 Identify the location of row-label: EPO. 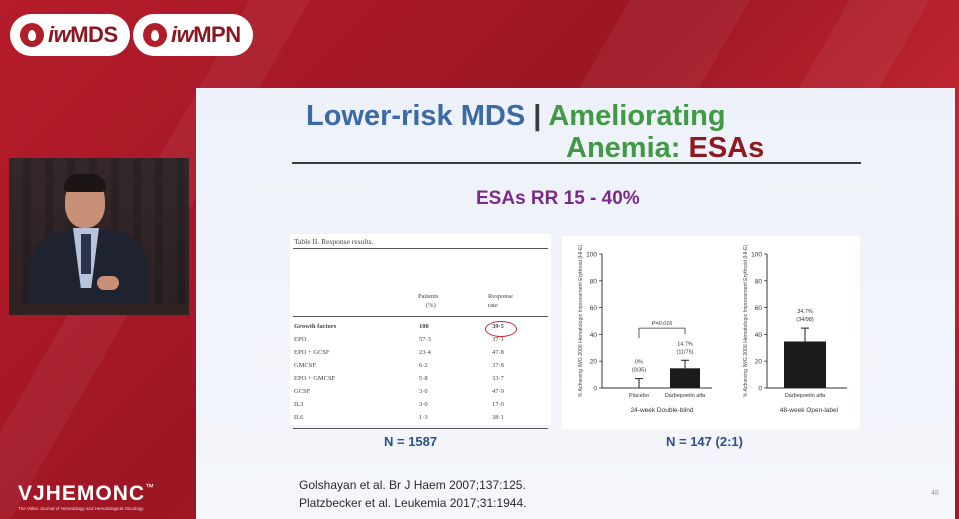
(300, 339).